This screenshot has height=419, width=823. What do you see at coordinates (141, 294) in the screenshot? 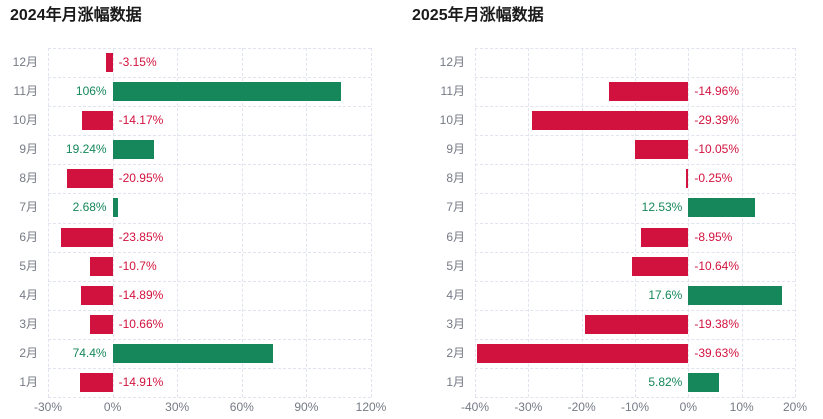
I see `bar-value-label: -14.89%` at bounding box center [141, 294].